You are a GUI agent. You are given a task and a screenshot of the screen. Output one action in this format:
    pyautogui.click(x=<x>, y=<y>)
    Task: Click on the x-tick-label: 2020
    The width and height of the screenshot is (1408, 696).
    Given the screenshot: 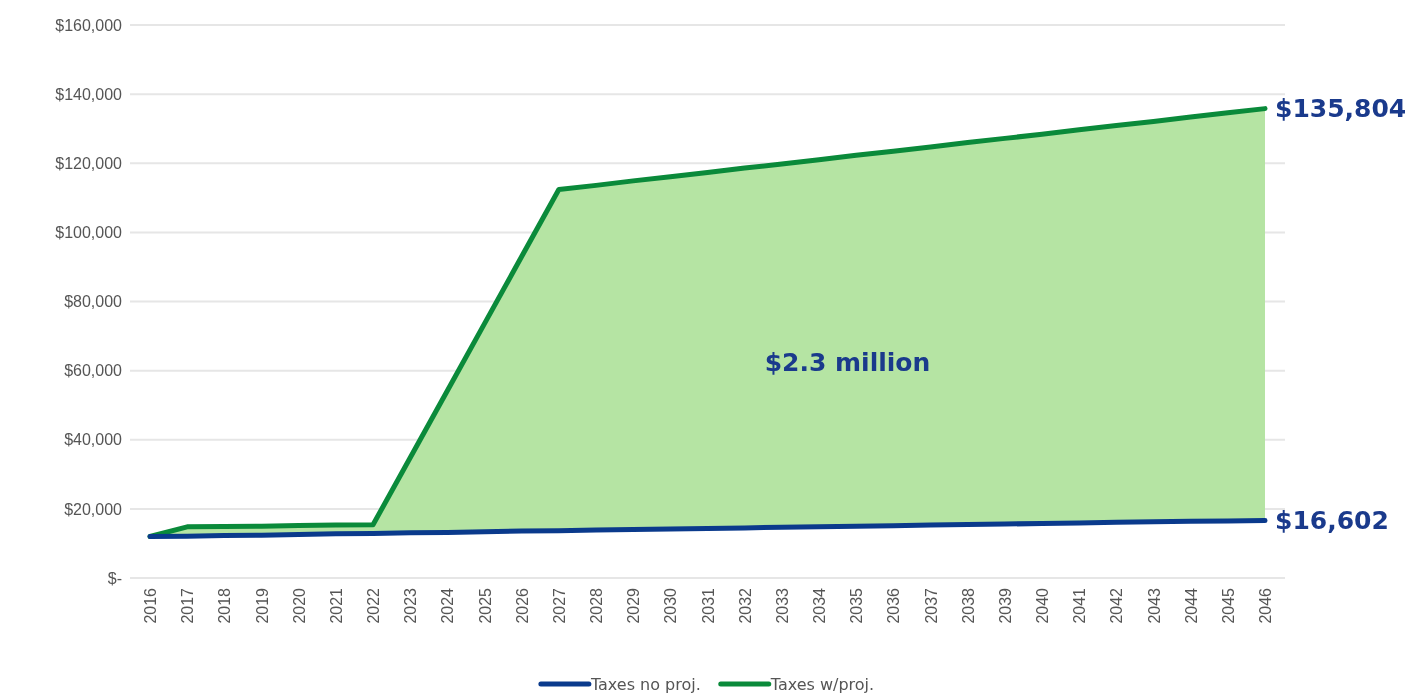 What is the action you would take?
    pyautogui.click(x=299, y=605)
    